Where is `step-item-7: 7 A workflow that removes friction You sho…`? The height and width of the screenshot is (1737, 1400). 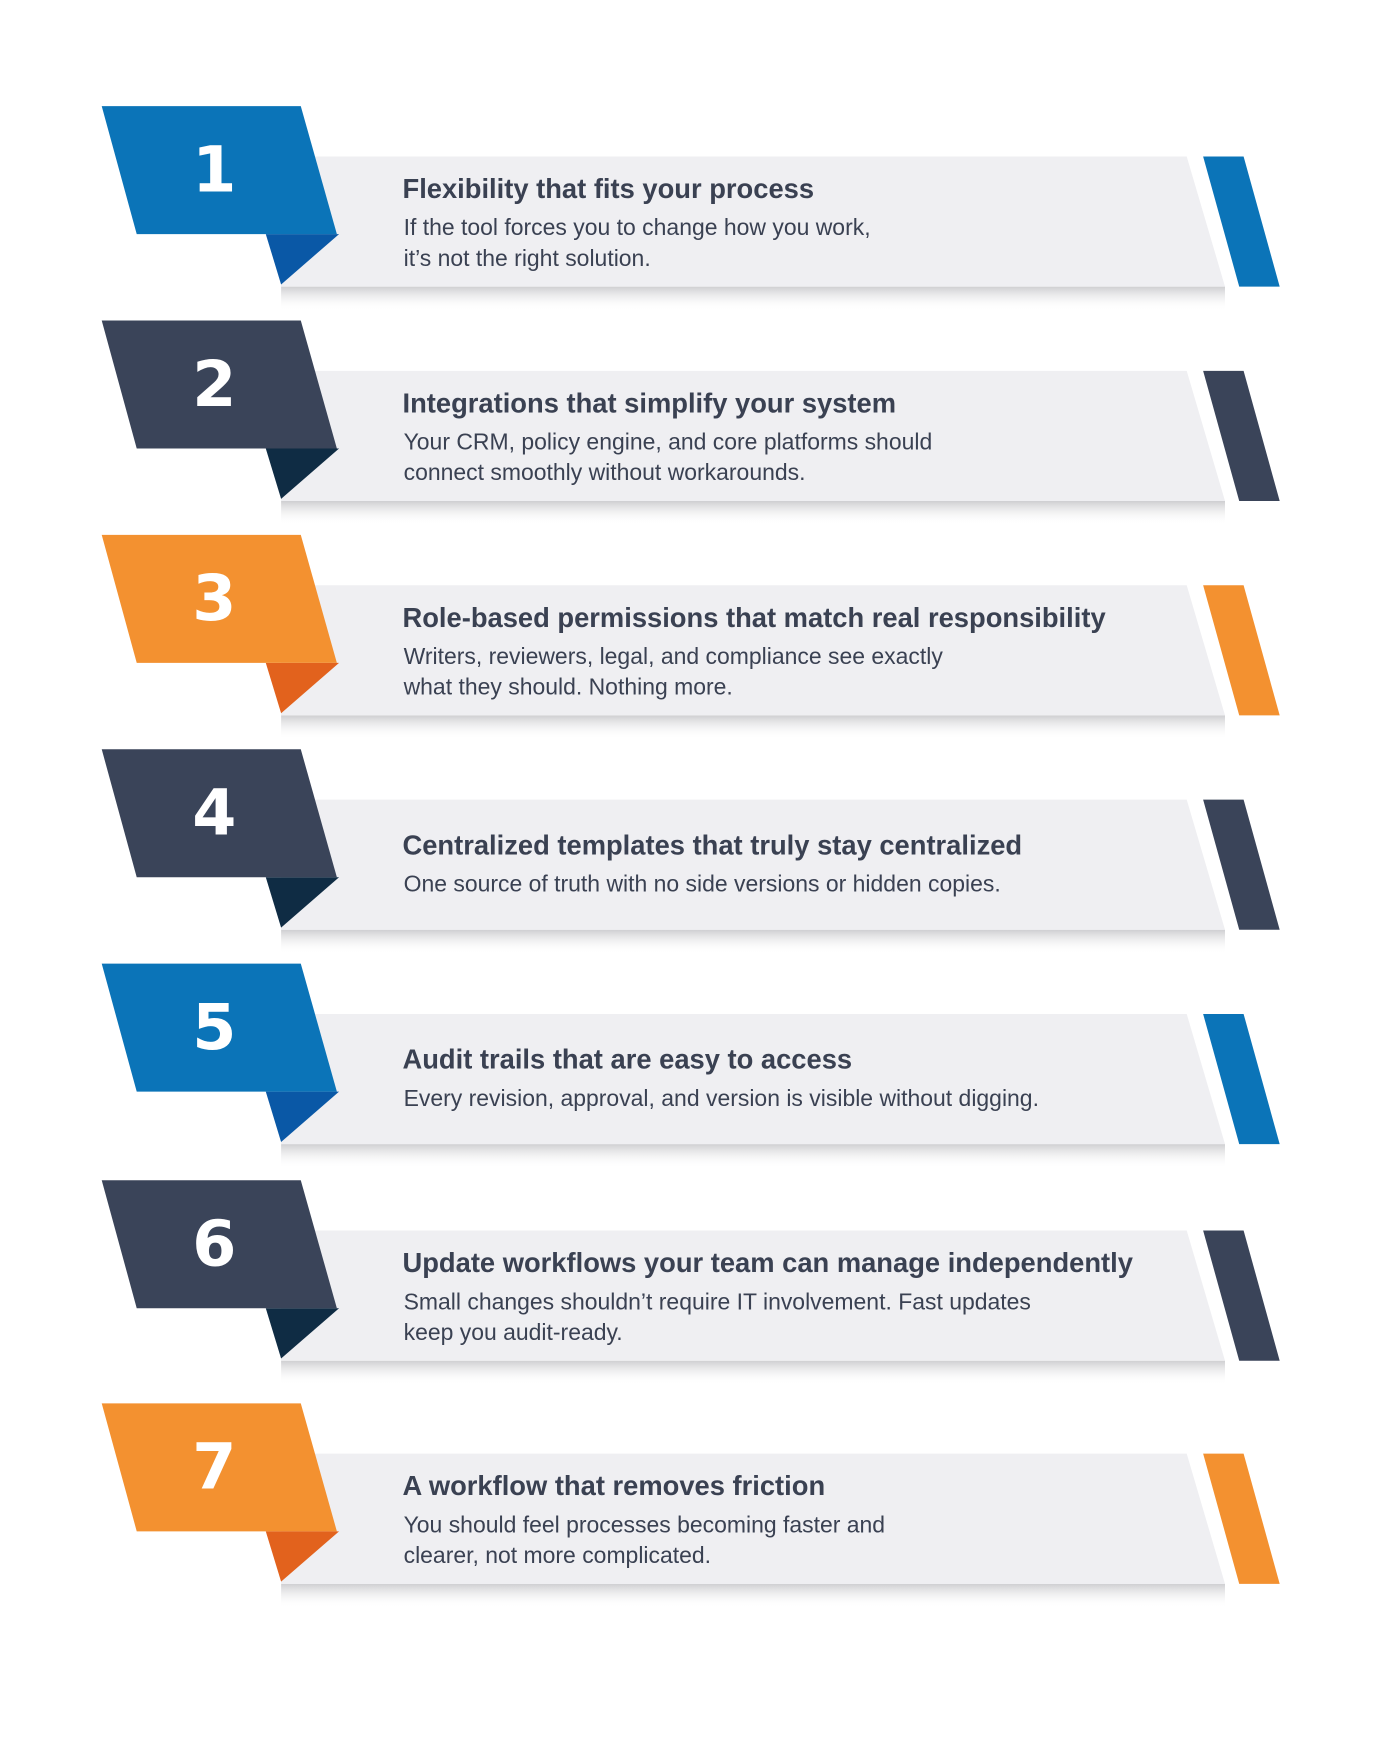 step-item-7: 7 A workflow that removes friction You sho… is located at coordinates (690, 1505).